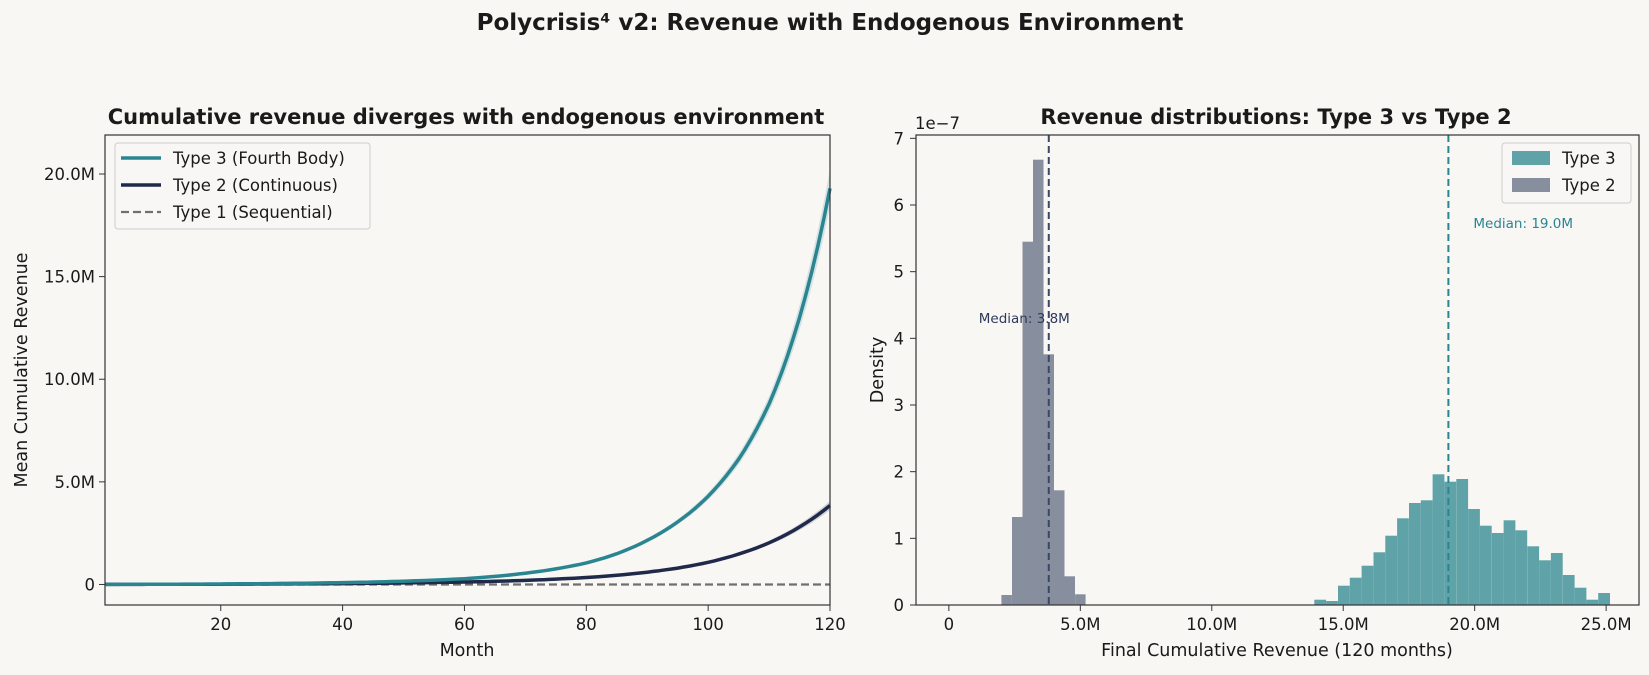 The height and width of the screenshot is (675, 1649). What do you see at coordinates (905, 372) in the screenshot?
I see `histogram-y-ticks: 0 1 2 3 4 5 6 7` at bounding box center [905, 372].